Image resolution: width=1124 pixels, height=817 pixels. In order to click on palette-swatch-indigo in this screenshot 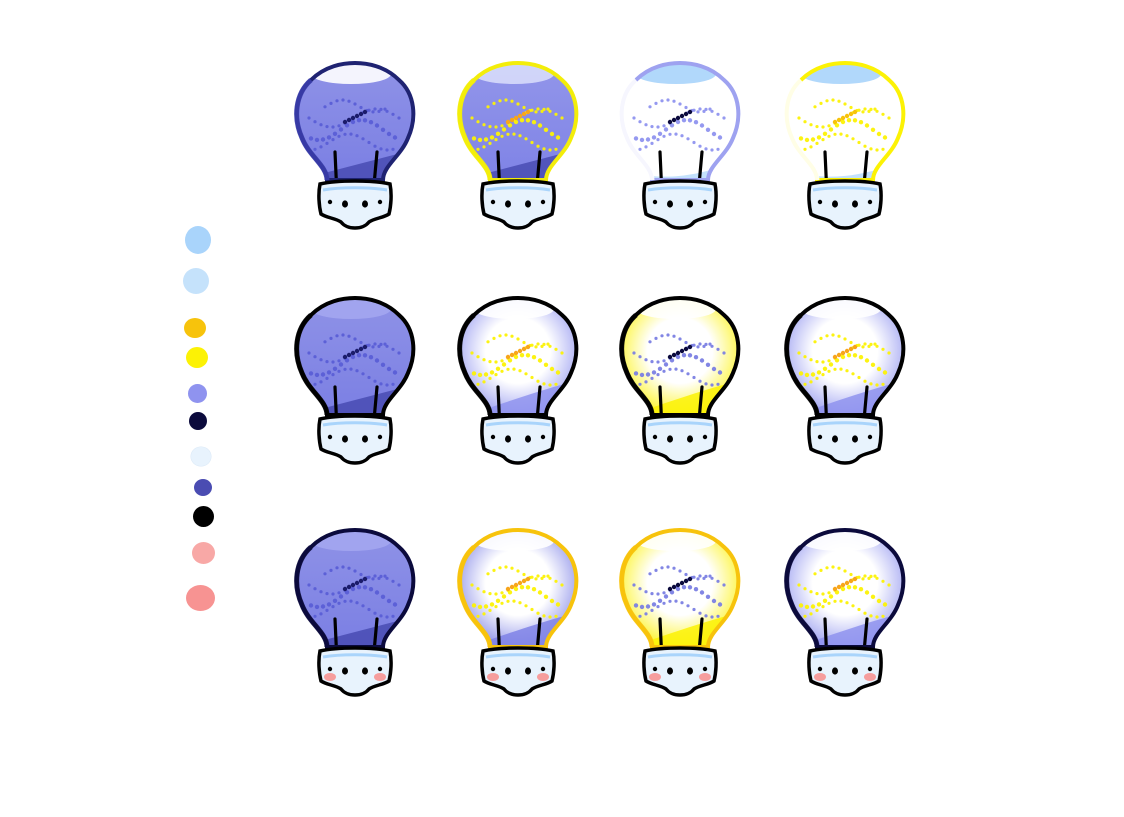, I will do `click(203, 487)`.